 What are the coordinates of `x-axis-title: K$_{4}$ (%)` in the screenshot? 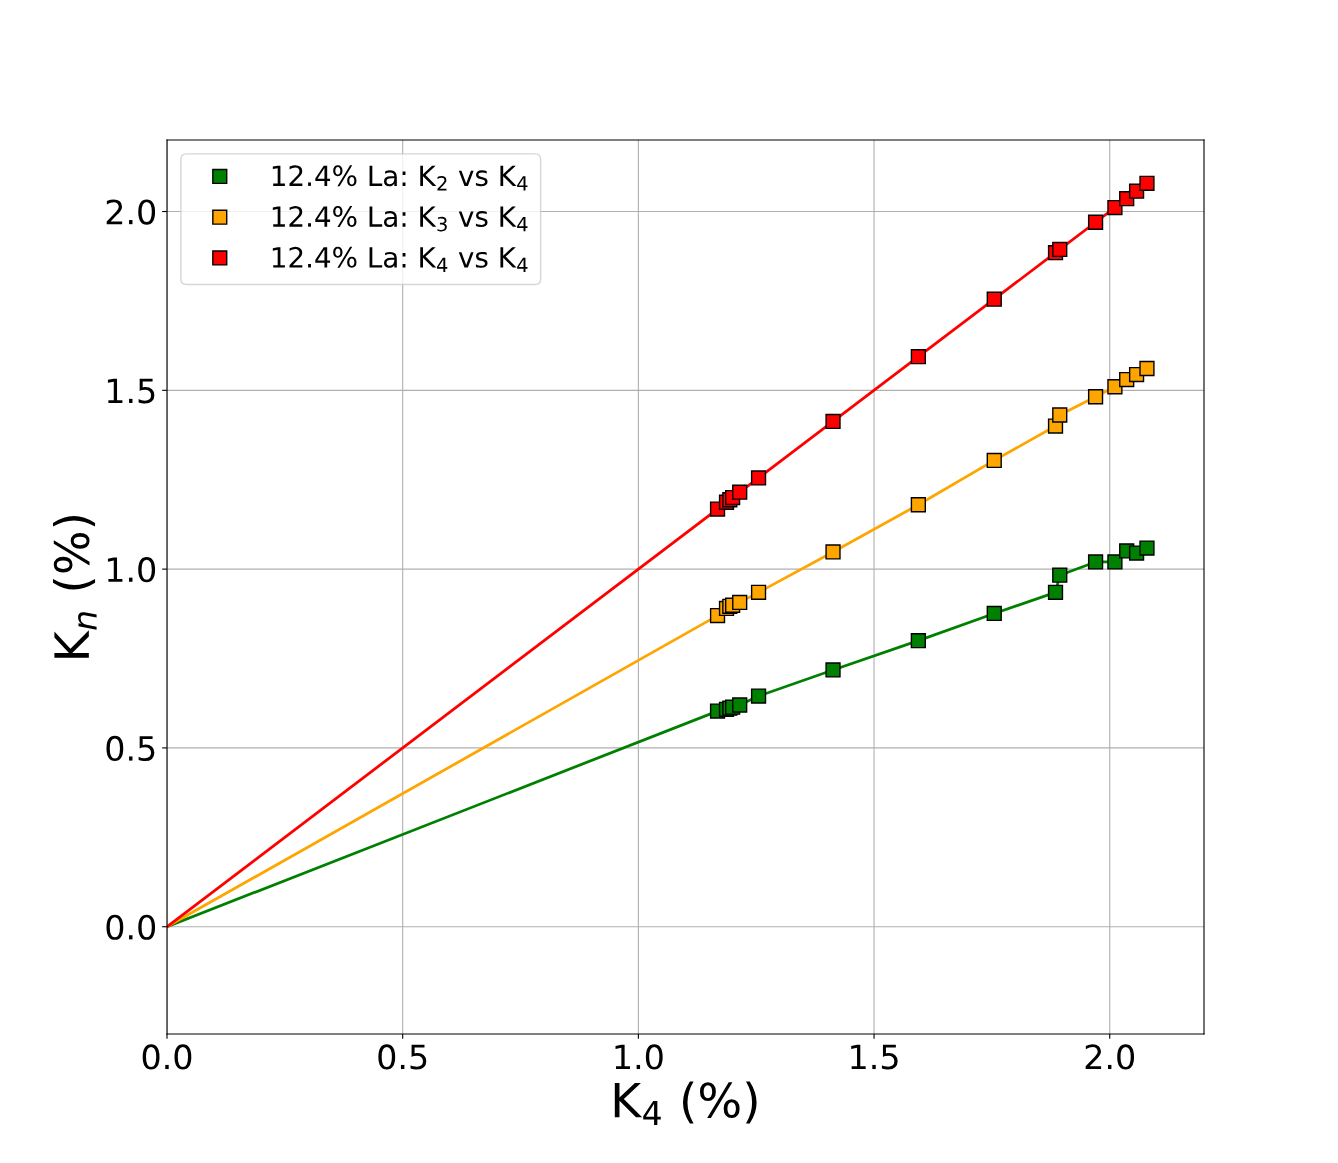 It's located at (685, 1103).